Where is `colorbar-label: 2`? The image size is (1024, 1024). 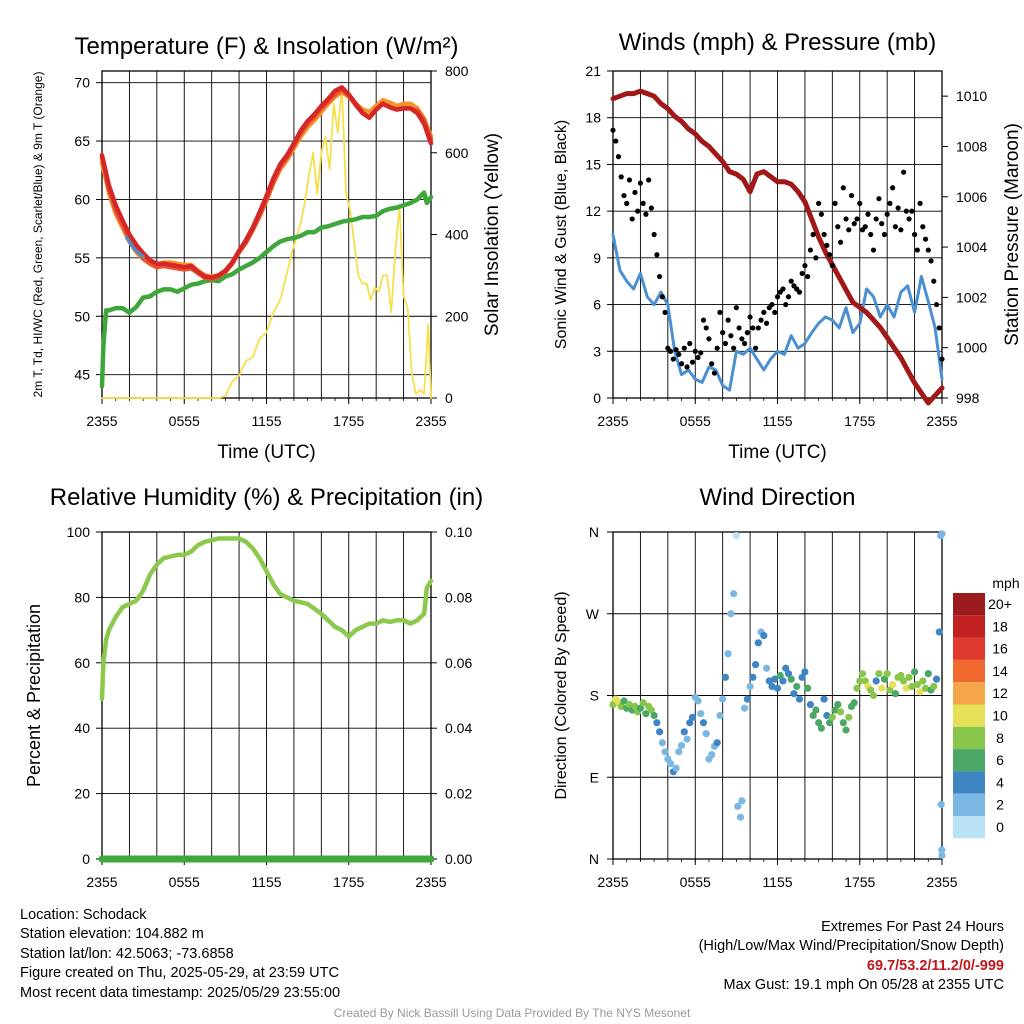
colorbar-label: 2 is located at coordinates (1000, 805).